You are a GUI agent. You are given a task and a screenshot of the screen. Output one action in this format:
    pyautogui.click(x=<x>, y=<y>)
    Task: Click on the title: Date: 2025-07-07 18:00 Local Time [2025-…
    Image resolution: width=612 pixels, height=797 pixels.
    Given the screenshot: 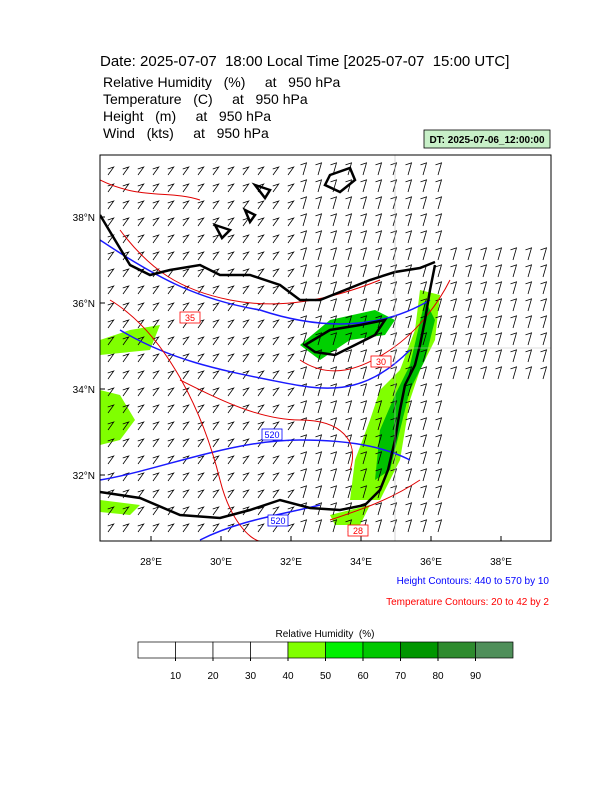 What is the action you would take?
    pyautogui.click(x=304, y=61)
    